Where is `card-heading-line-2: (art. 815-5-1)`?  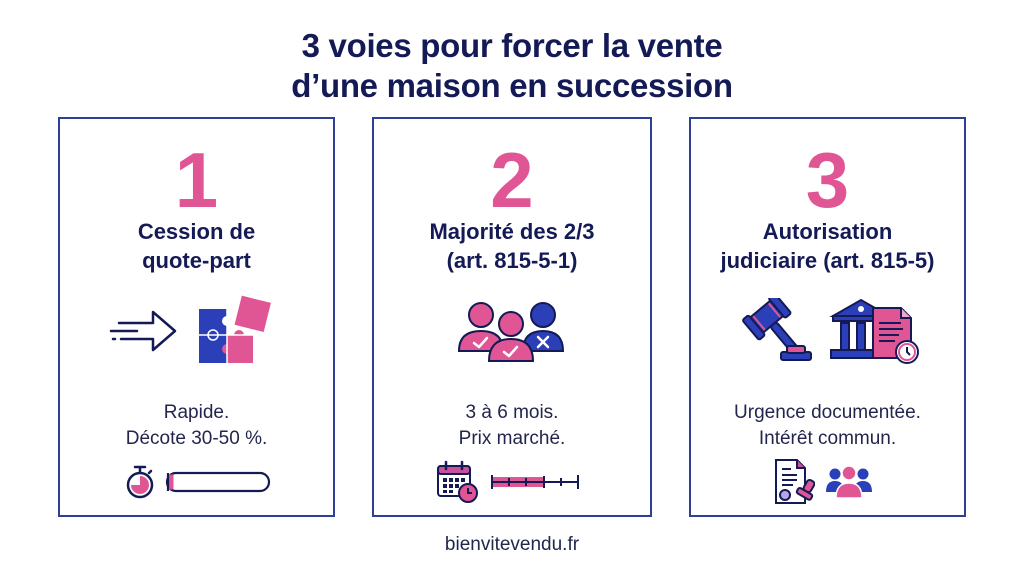
card-heading-line-2: (art. 815-5-1) is located at coordinates (512, 260).